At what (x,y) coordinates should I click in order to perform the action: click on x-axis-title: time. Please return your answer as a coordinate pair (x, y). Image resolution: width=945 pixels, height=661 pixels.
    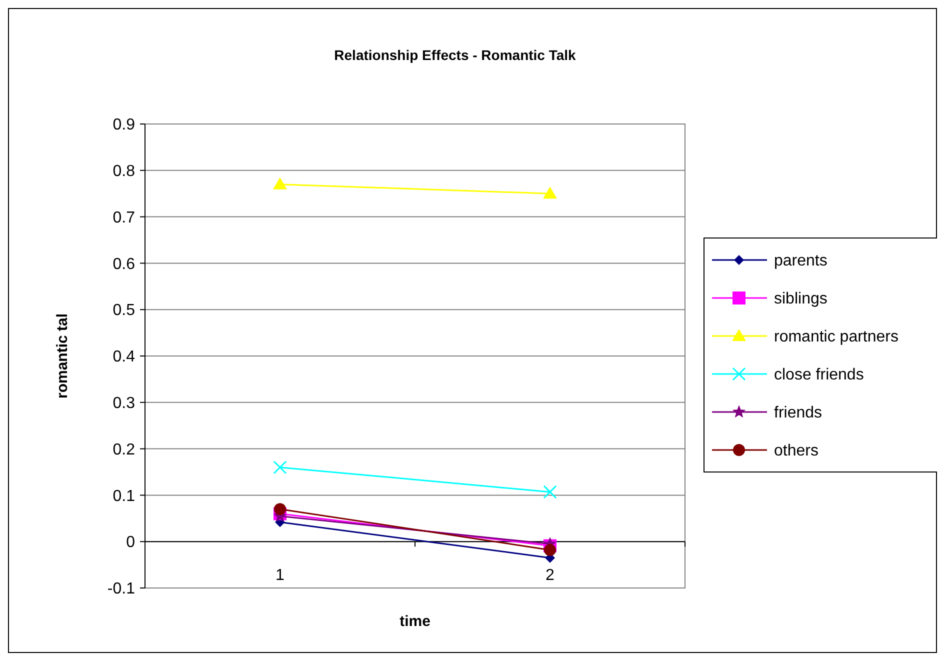
    Looking at the image, I should click on (415, 621).